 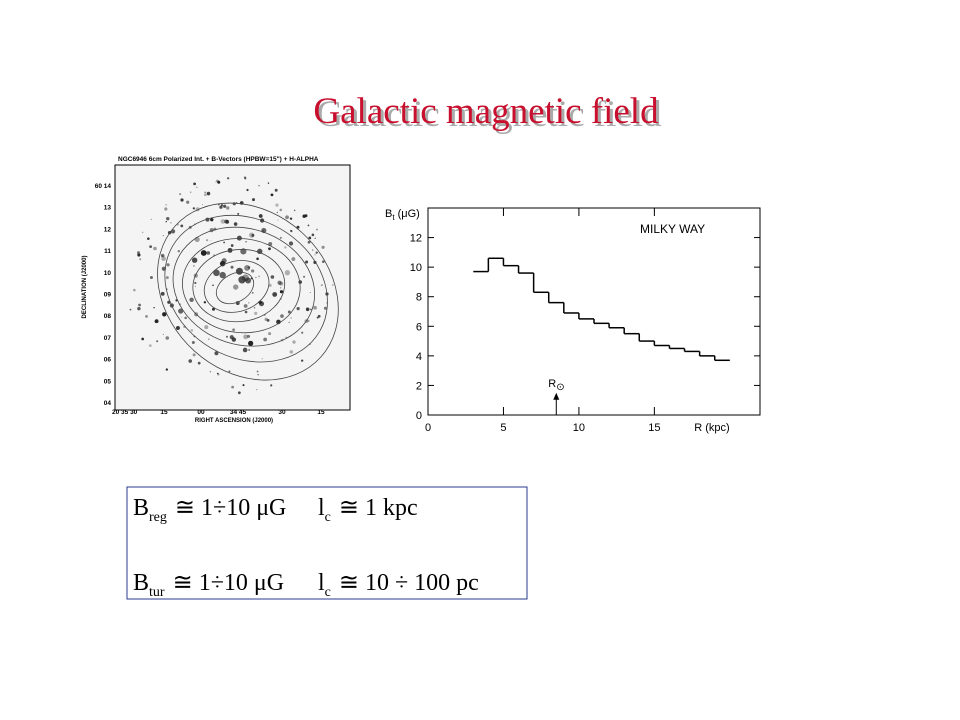 I want to click on equation: lc ≅ 10 ÷ 100 pc, so click(x=398, y=585).